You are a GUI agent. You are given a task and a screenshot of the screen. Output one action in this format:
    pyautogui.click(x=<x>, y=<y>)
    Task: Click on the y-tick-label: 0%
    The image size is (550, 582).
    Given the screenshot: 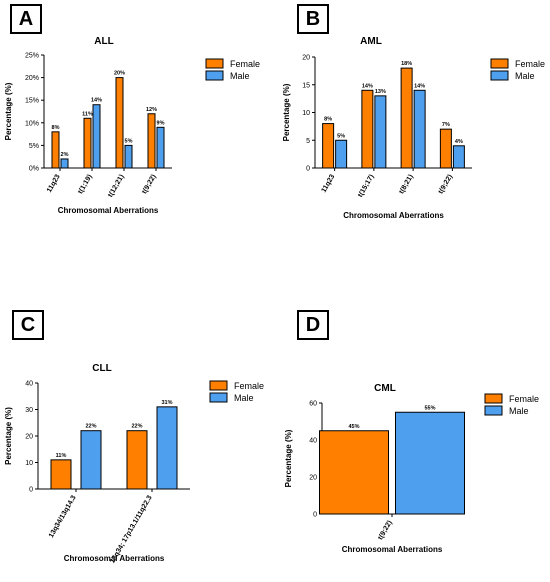 What is the action you would take?
    pyautogui.click(x=34, y=169)
    